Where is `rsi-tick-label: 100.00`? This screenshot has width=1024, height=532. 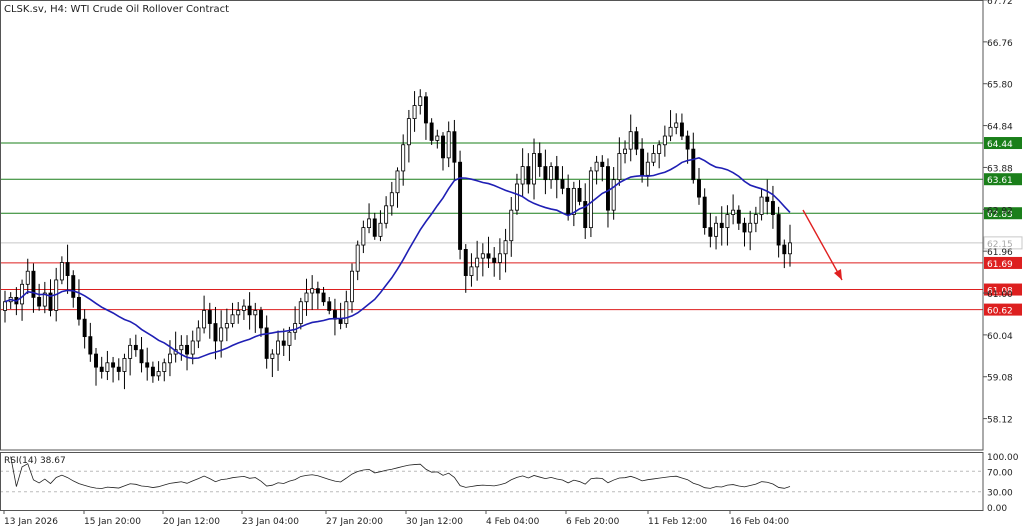
rsi-tick-label: 100.00 is located at coordinates (1003, 458).